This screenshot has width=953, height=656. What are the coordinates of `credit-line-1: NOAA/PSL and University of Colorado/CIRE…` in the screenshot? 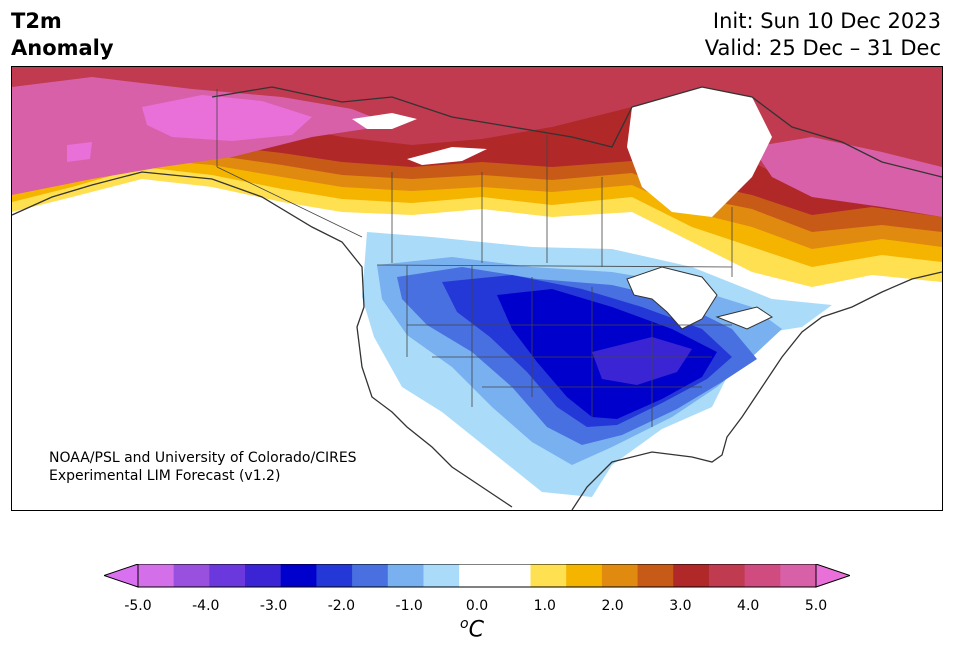 It's located at (203, 458).